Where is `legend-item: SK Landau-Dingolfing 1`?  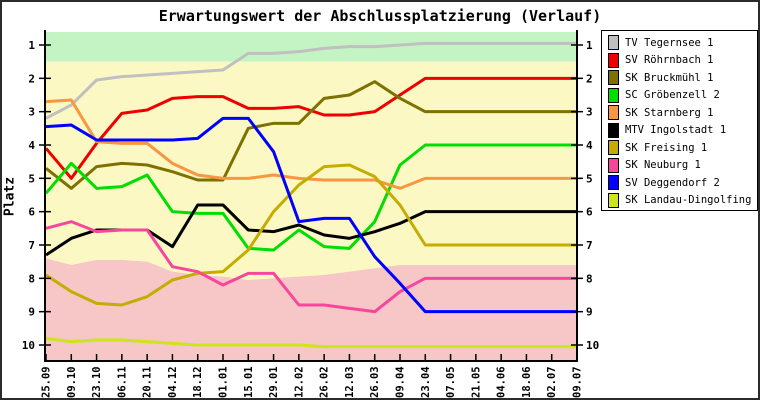
legend-item: SK Landau-Dingolfing 1 is located at coordinates (684, 201).